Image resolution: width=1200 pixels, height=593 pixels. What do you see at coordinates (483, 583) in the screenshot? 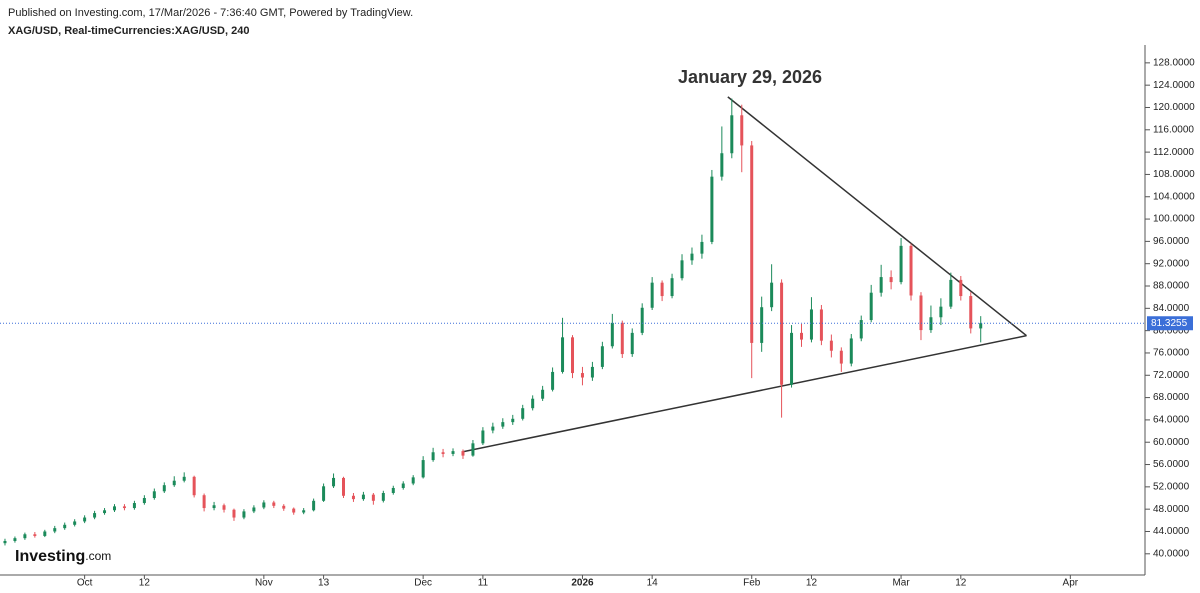
I see `x-tick-label: 11` at bounding box center [483, 583].